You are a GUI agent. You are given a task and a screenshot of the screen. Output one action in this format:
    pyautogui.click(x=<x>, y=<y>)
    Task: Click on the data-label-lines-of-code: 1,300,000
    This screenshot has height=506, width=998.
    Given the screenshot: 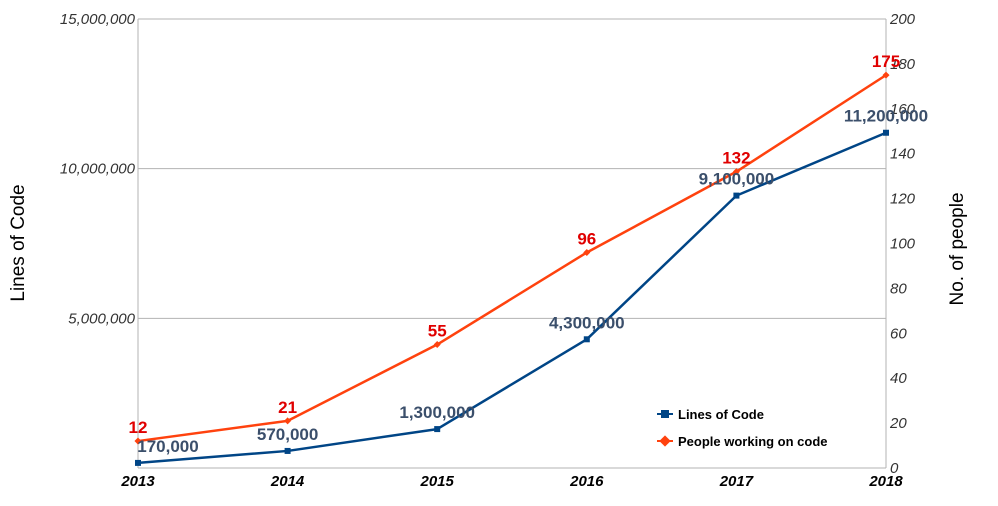 What is the action you would take?
    pyautogui.click(x=437, y=412)
    